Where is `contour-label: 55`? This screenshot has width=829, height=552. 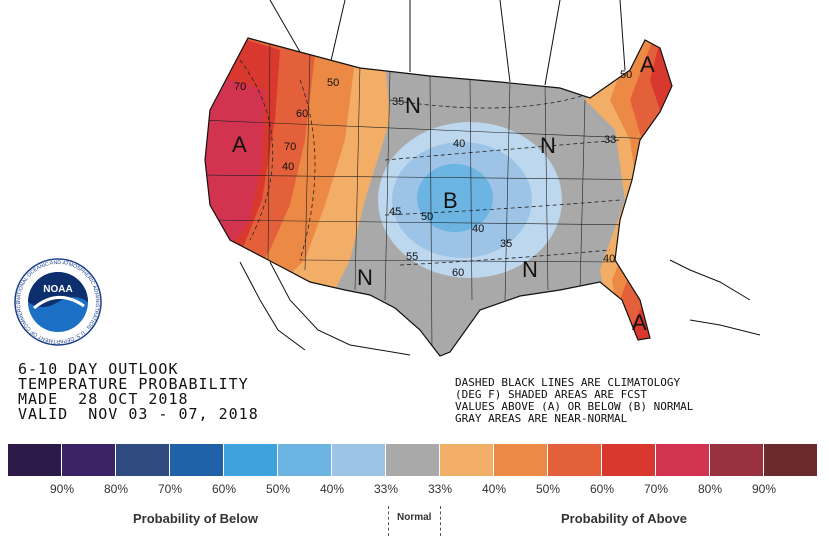
contour-label: 55 is located at coordinates (412, 257).